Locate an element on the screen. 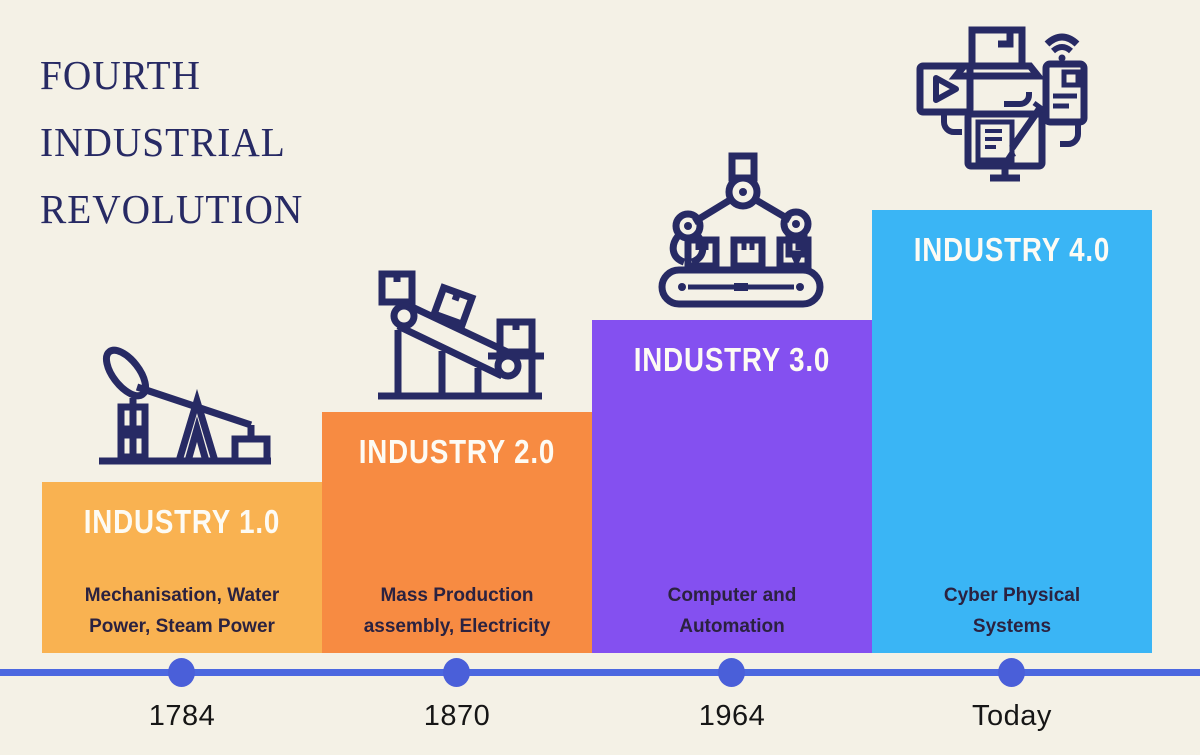 The width and height of the screenshot is (1200, 755). stage-label: INDUSTRY 3.0 is located at coordinates (732, 359).